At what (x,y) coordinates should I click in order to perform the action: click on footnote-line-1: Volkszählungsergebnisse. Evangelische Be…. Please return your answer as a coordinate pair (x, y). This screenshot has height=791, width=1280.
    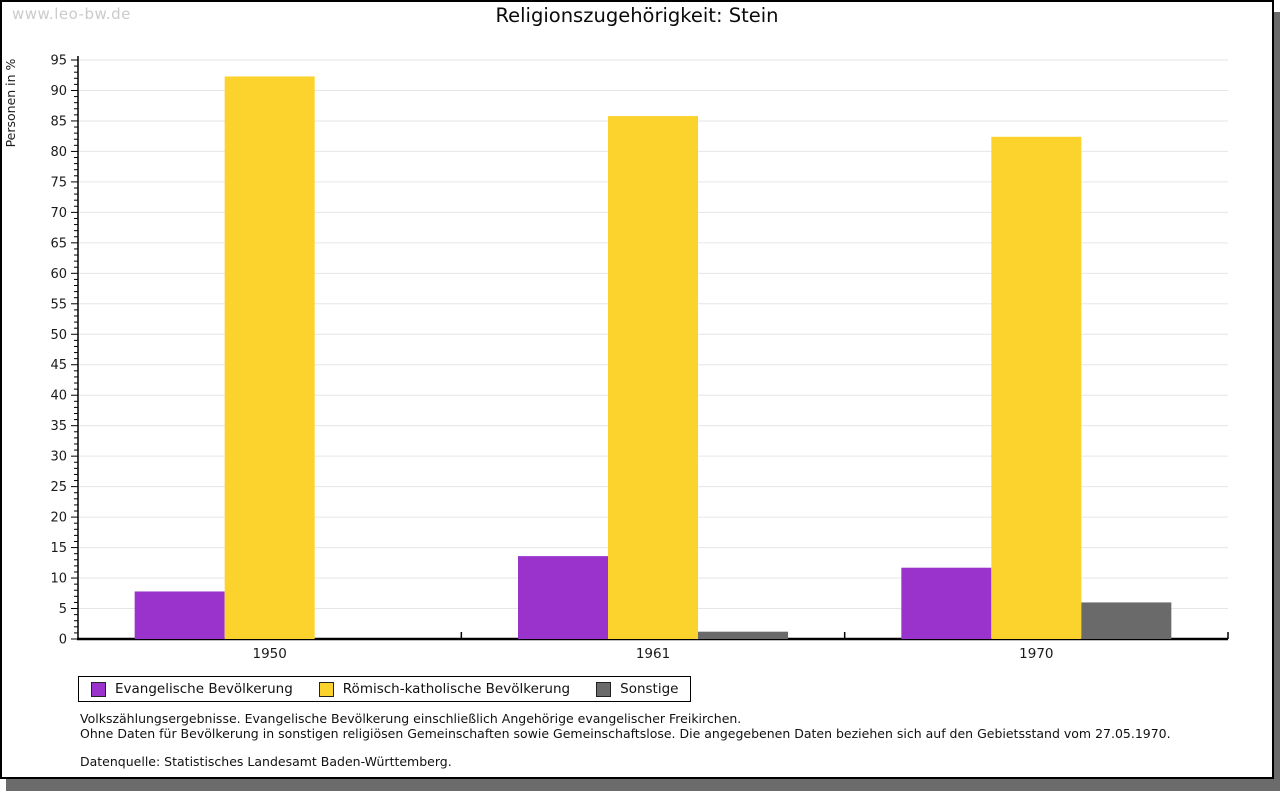
    Looking at the image, I should click on (411, 718).